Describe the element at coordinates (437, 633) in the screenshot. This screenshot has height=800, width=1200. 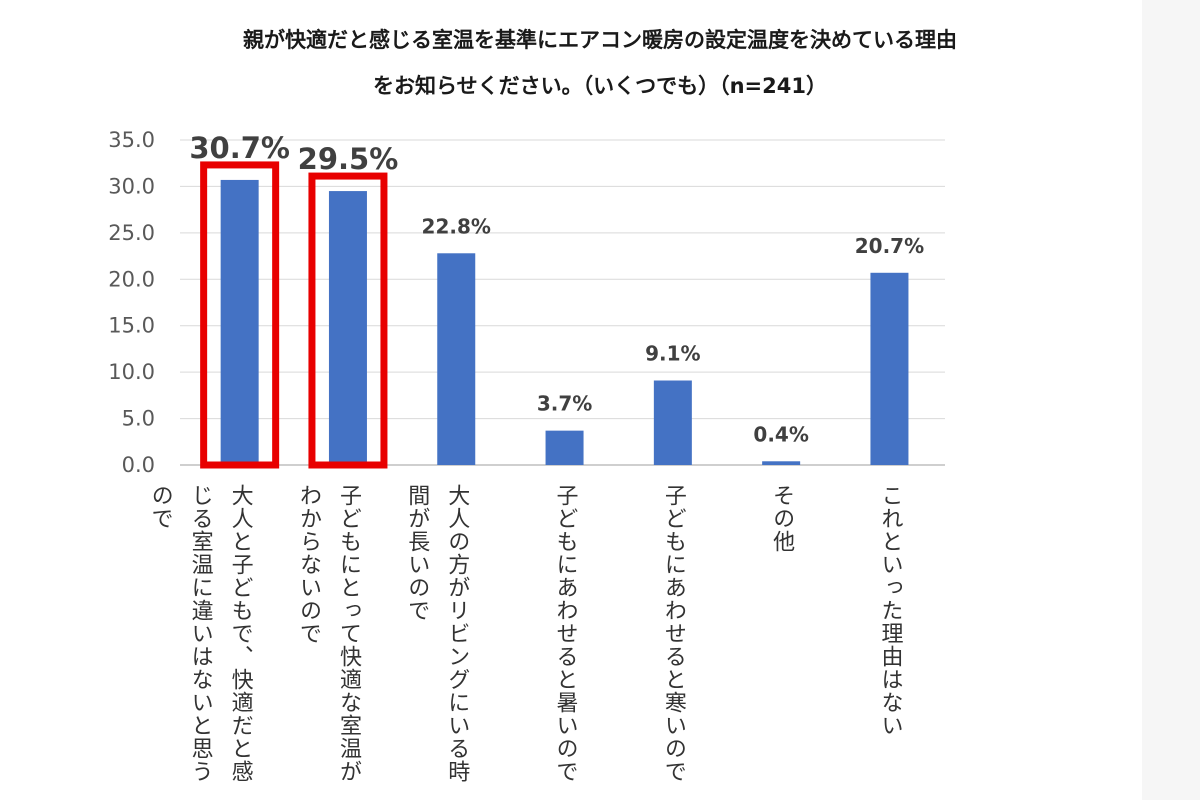
I see `category-label: 大人の方がリビングにいる時 間が長いので` at that location.